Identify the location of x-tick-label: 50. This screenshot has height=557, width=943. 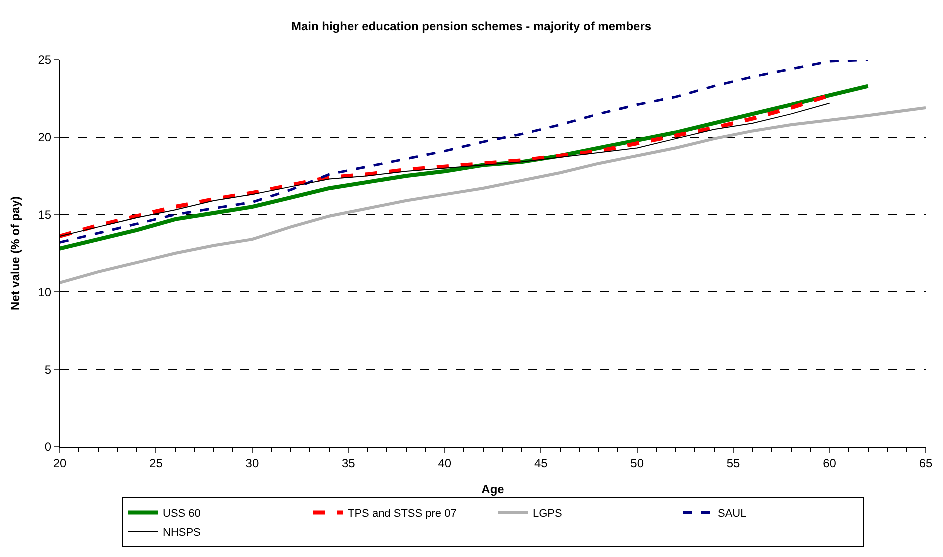
(637, 463).